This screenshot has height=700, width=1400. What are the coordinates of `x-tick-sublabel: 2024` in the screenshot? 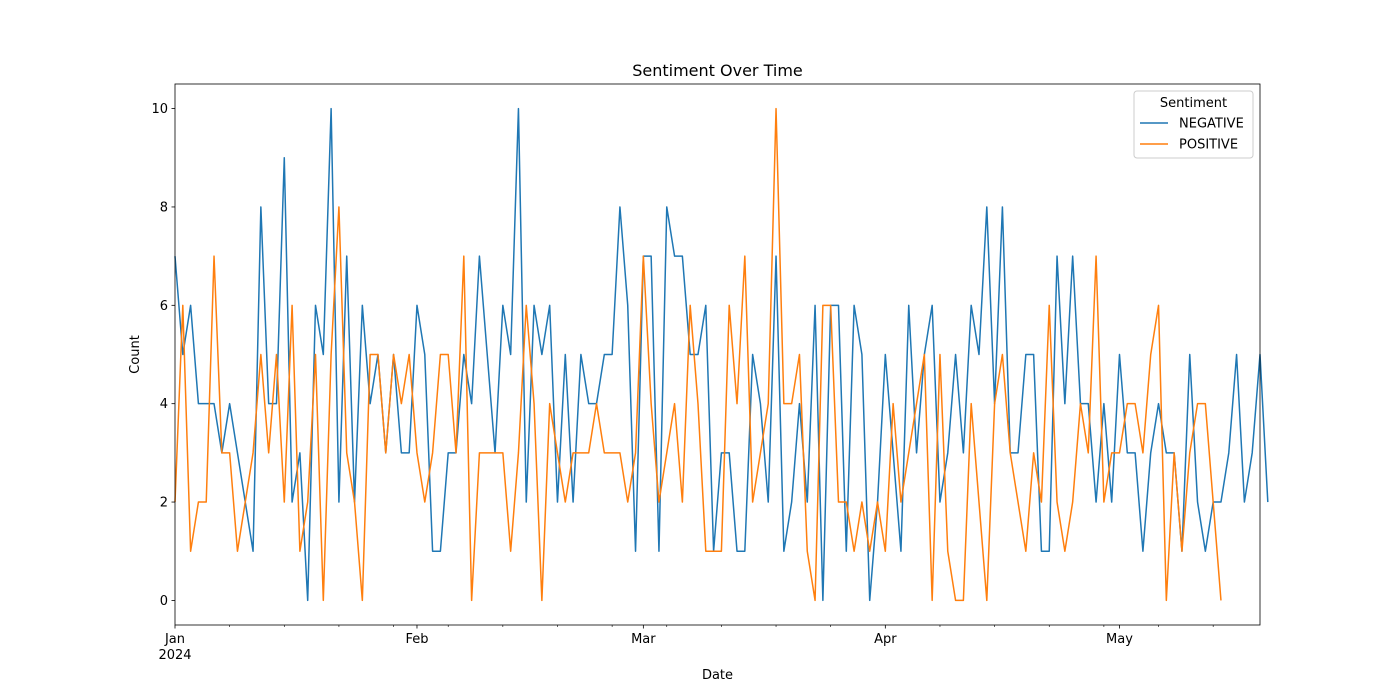 It's located at (174, 655).